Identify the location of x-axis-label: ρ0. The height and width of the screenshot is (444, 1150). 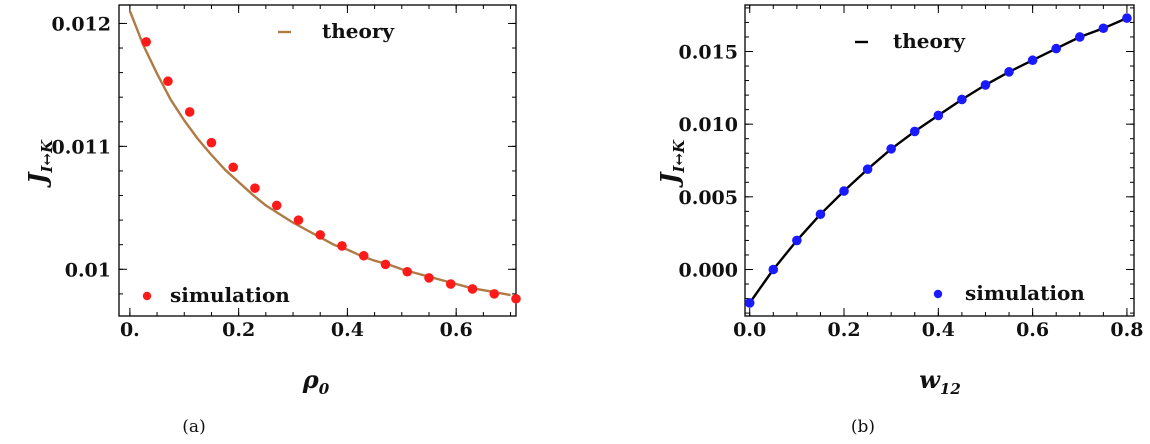
(316, 381).